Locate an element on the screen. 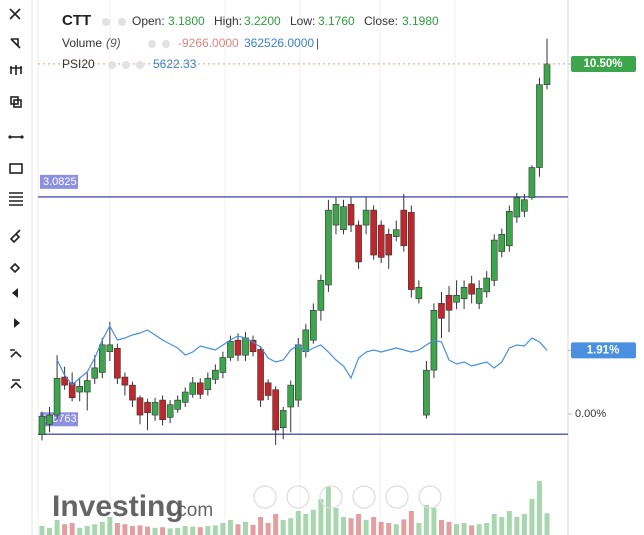 This screenshot has height=535, width=644. tool-fib is located at coordinates (16, 199).